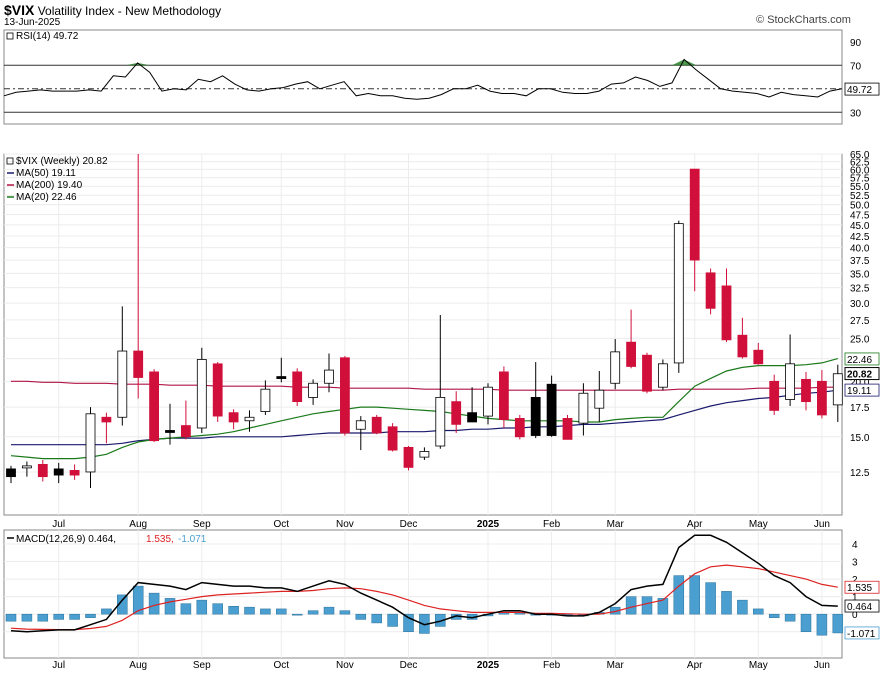  Describe the element at coordinates (860, 196) in the screenshot. I see `price-axis-label: 52.5` at that location.